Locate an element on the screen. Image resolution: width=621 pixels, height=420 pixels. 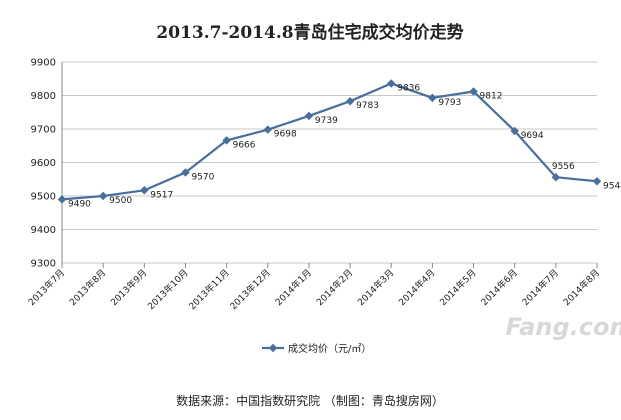
data-label: 9544 is located at coordinates (612, 186).